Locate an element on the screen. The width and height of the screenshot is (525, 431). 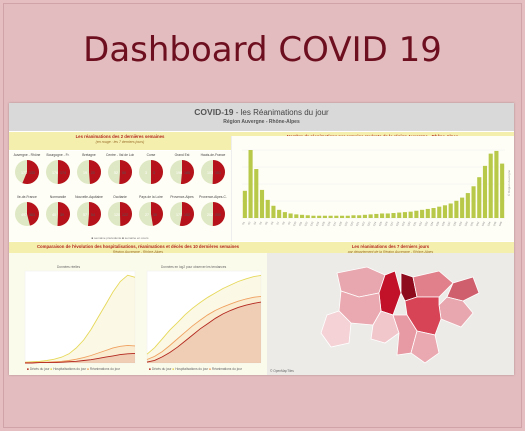
pie-cell: Pays de la Loire 27 30 is located at coordinates (151, 214).